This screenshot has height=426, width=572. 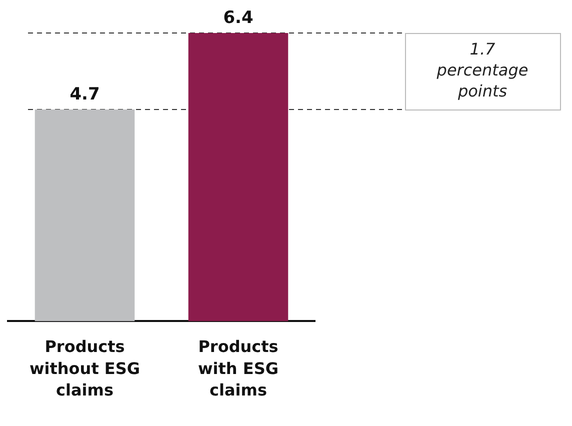 I want to click on data-label: 4.7, so click(x=85, y=94).